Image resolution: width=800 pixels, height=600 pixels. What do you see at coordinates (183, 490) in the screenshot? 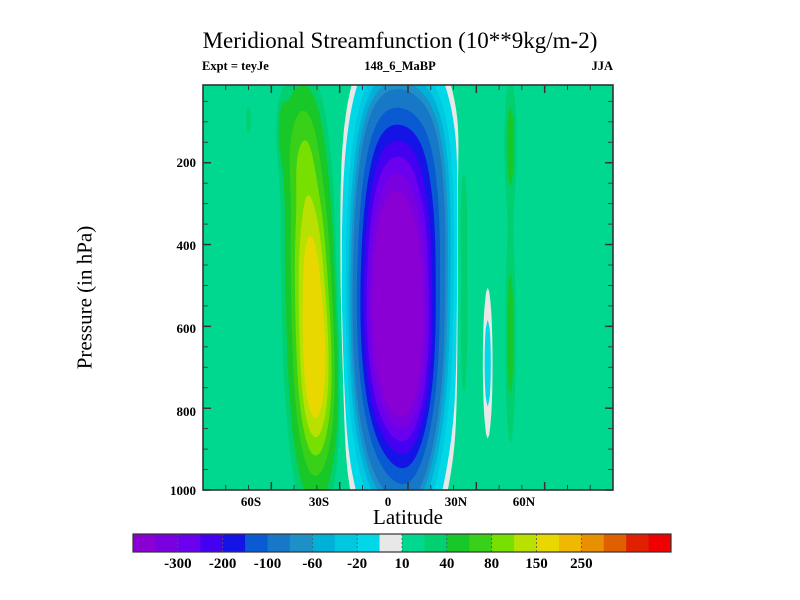
I see `y-tick-label: 1000` at bounding box center [183, 490].